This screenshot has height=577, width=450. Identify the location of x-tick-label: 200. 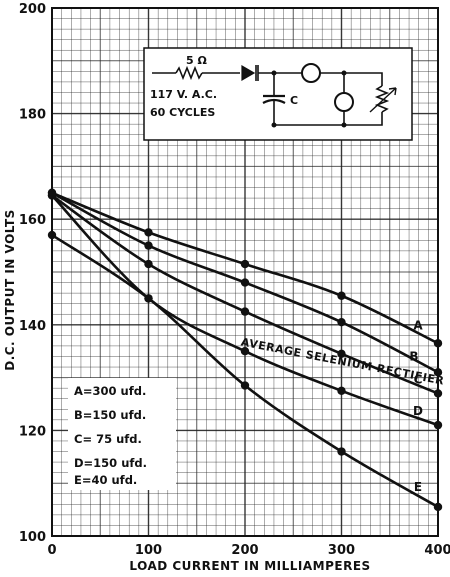
(244, 550).